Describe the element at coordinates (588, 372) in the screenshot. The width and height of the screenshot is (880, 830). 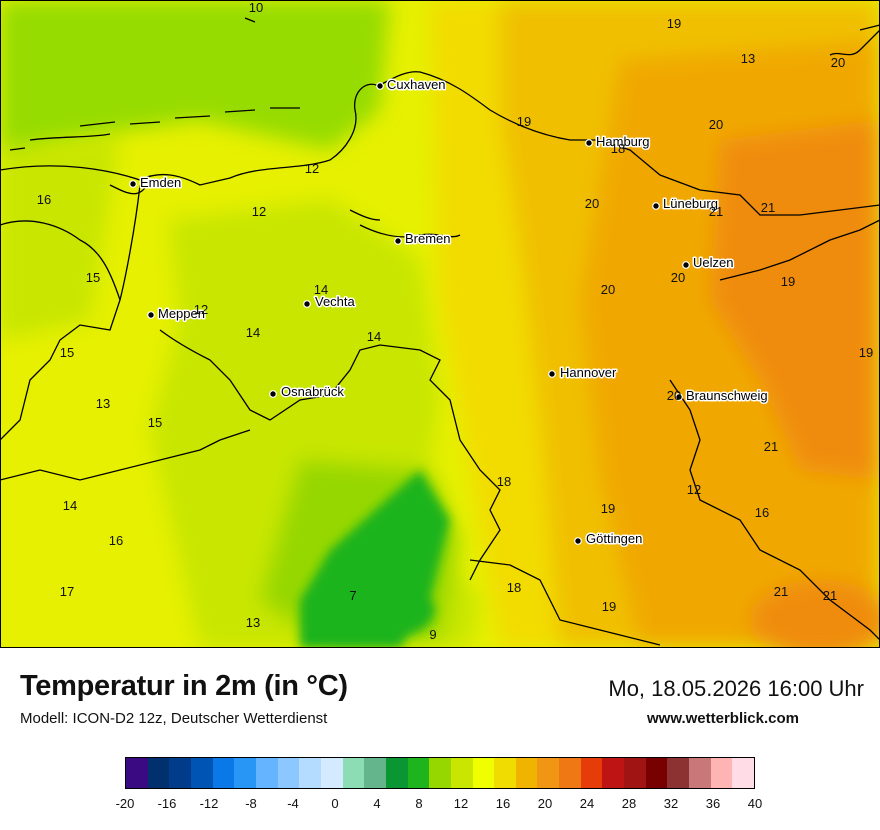
I see `city-label: Hannover` at that location.